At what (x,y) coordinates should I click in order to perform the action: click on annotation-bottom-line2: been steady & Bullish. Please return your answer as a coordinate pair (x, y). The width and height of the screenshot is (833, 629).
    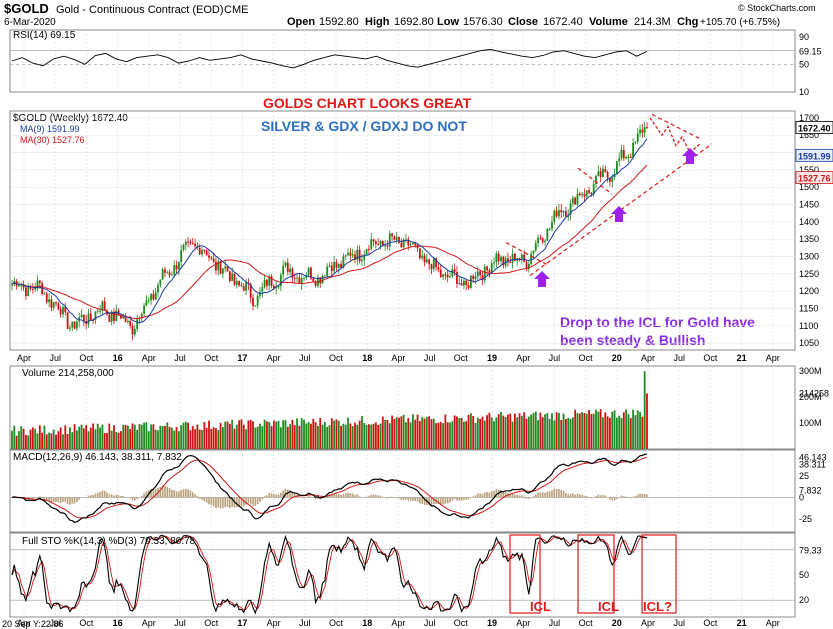
    Looking at the image, I should click on (632, 340).